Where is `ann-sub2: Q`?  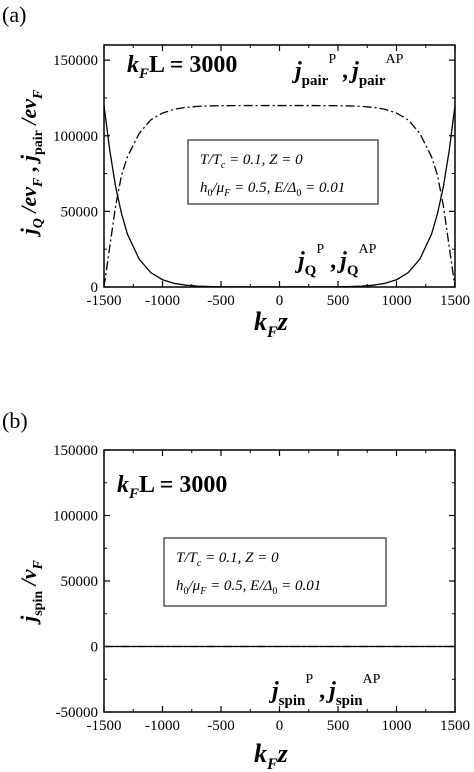
ann-sub2: Q is located at coordinates (353, 271).